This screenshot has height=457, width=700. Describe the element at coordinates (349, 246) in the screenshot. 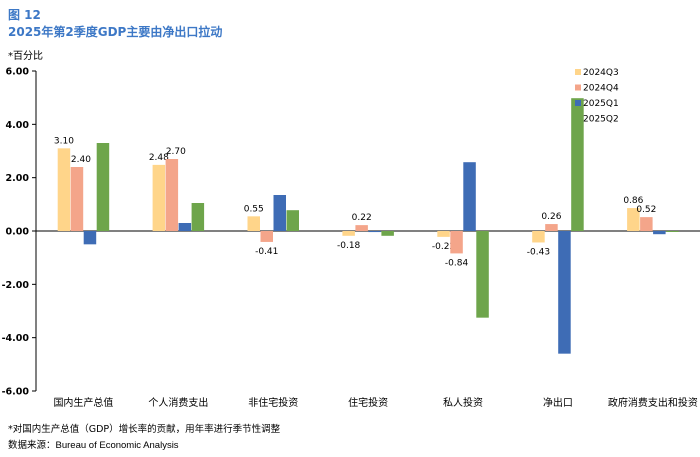

I see `data-label: -0.18` at that location.